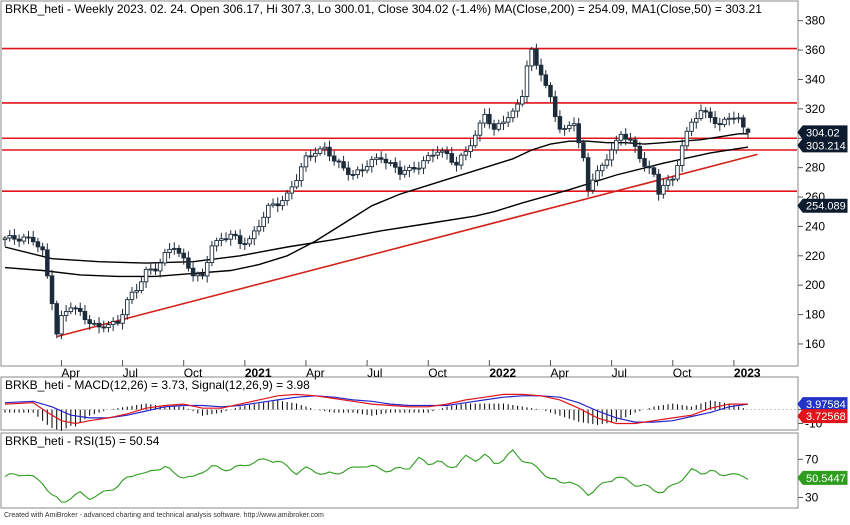 This screenshot has width=850, height=525. I want to click on x-tick-label-10: Oct, so click(682, 373).